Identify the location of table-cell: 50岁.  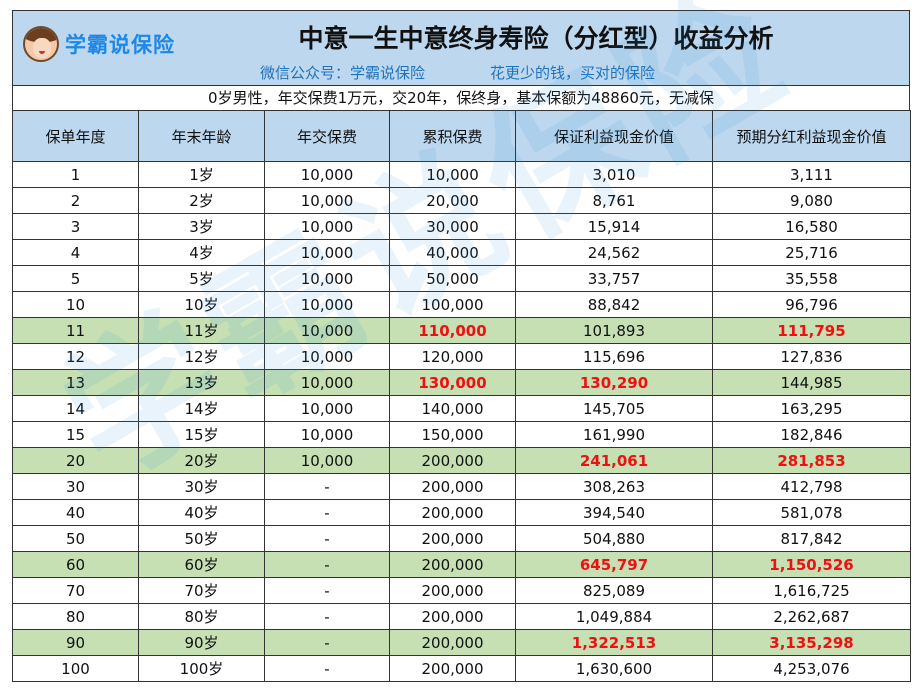
(201, 538).